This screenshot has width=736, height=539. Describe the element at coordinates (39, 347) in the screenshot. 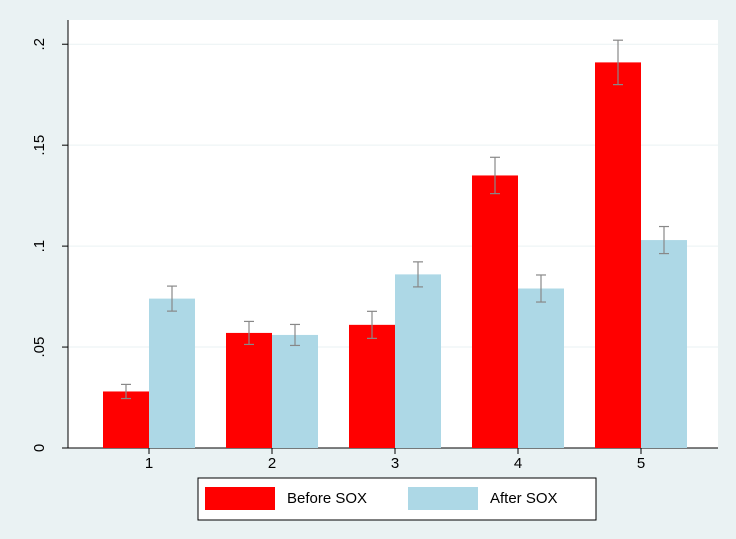

I see `y-tick-label: .05` at that location.